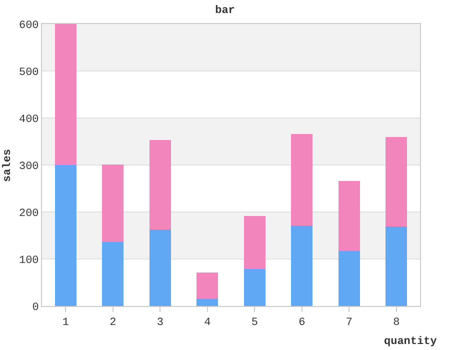 This screenshot has height=350, width=450. I want to click on x-tick-label: 3, so click(160, 323).